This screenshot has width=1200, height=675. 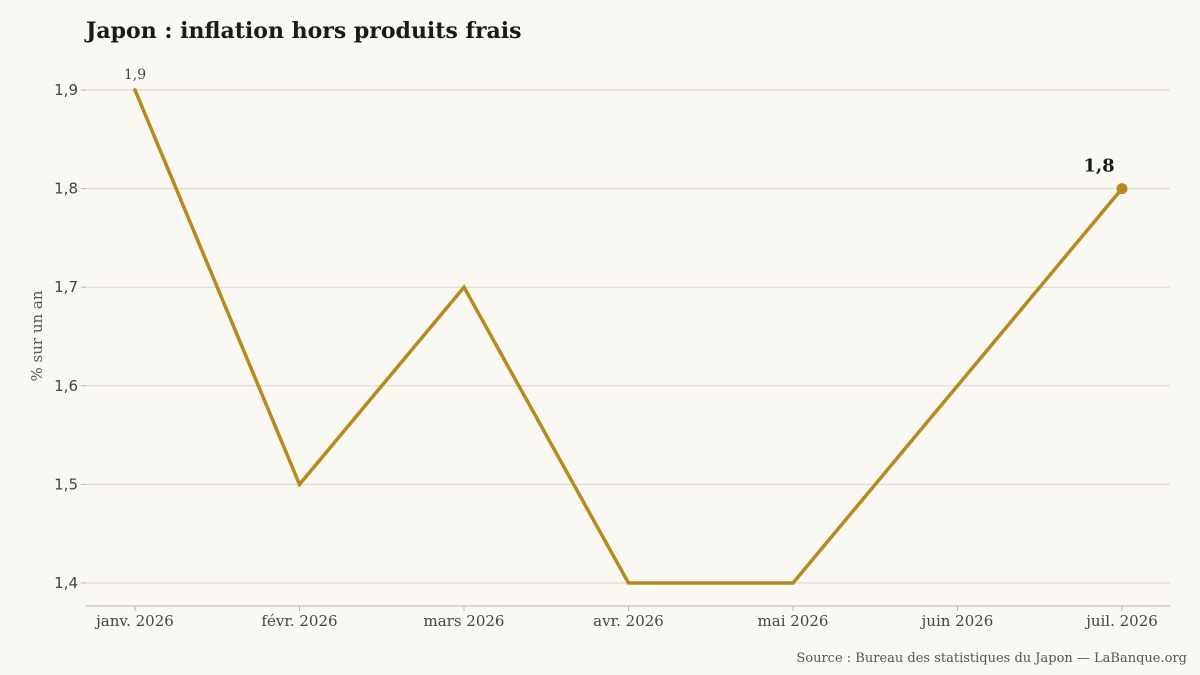 I want to click on y-tick-label: 1,9, so click(x=66, y=90).